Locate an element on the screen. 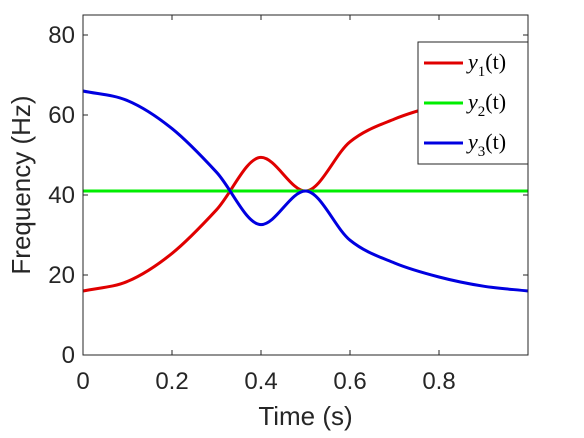 The height and width of the screenshot is (438, 584). y-tick-label: 20 is located at coordinates (61, 275).